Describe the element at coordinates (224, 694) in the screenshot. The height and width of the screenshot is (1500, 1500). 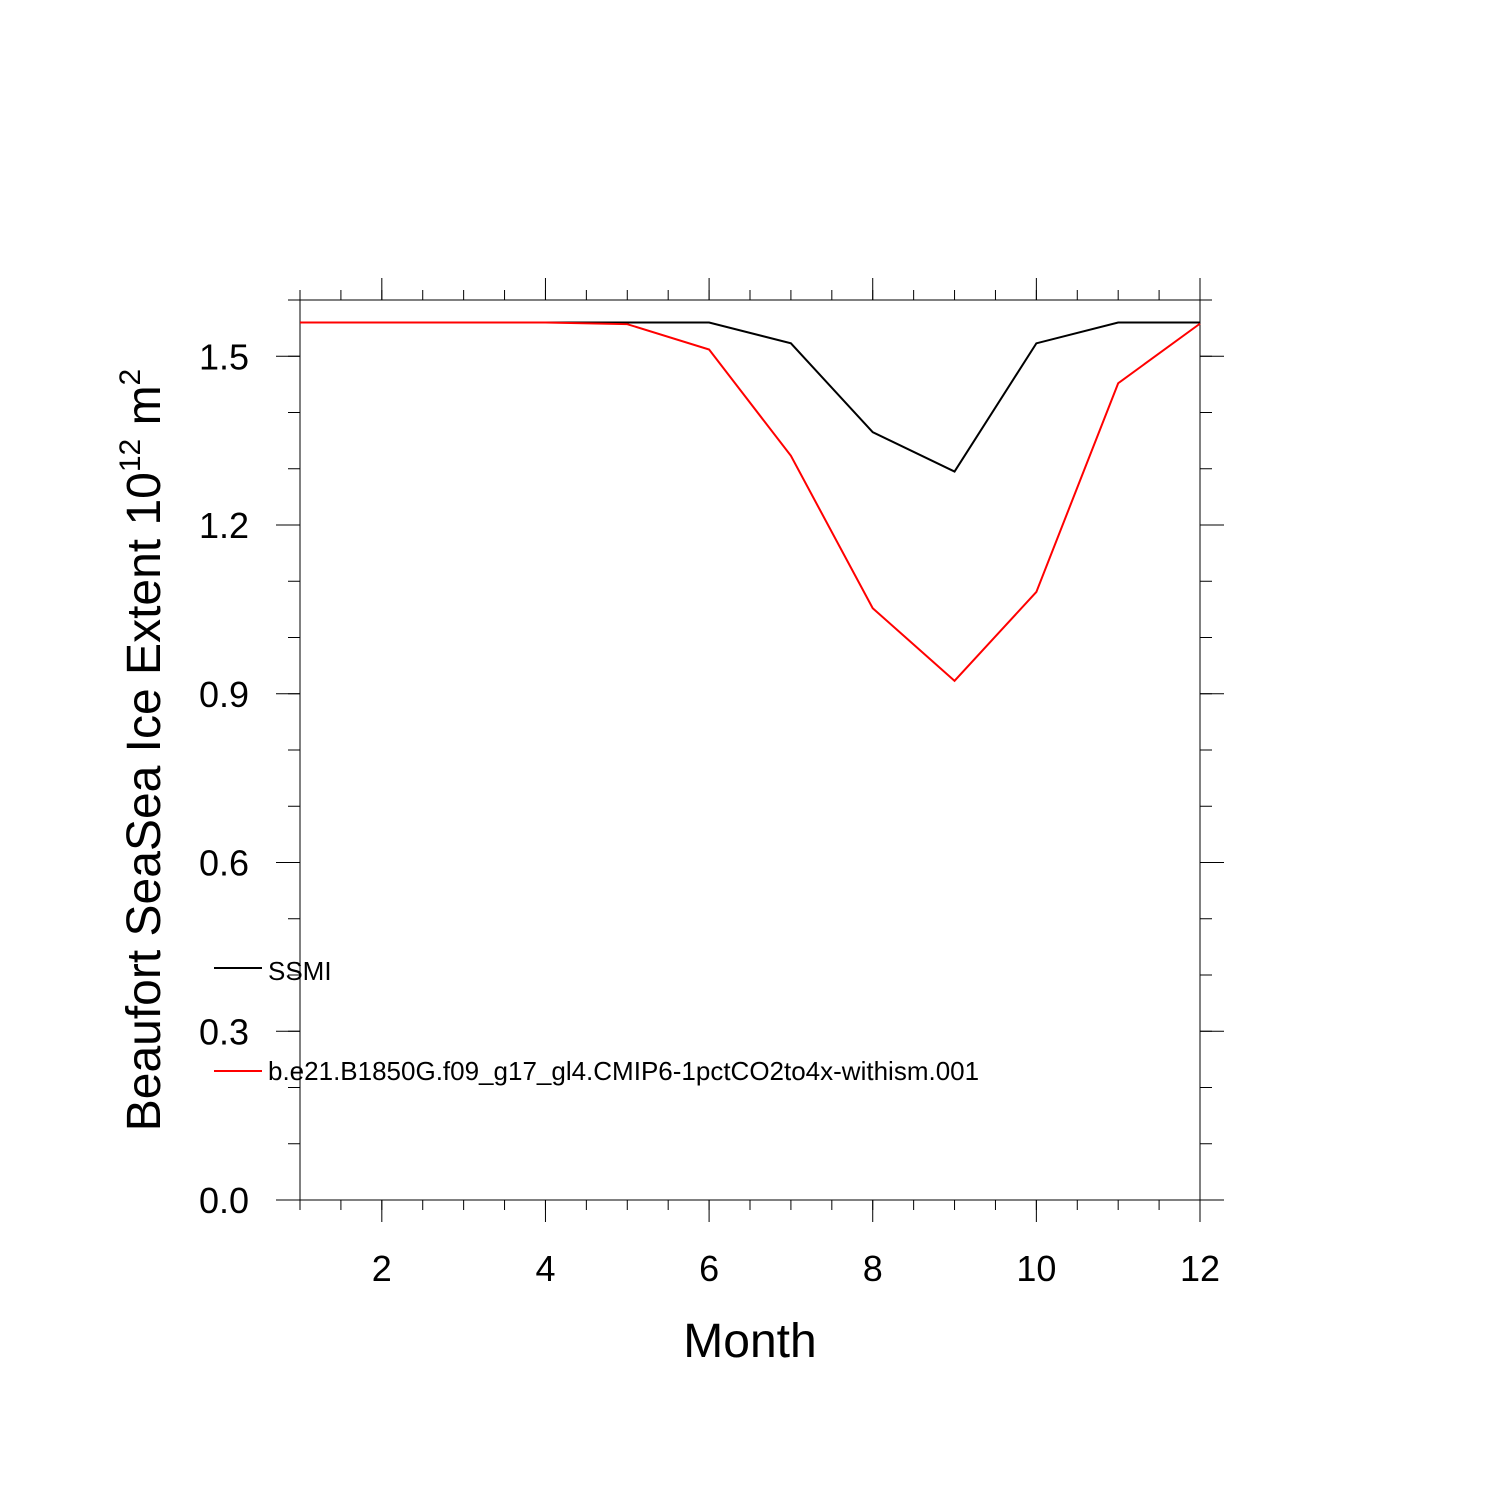
I see `y-tick-label: 0.9` at that location.